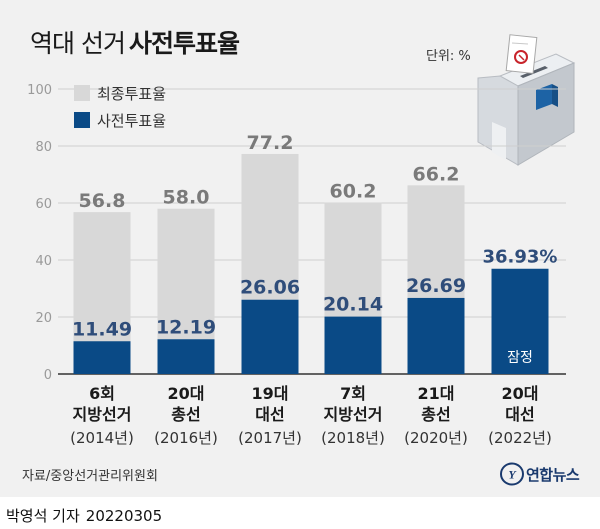 The image size is (600, 529). Describe the element at coordinates (43, 261) in the screenshot. I see `y-tick-label: 40` at that location.